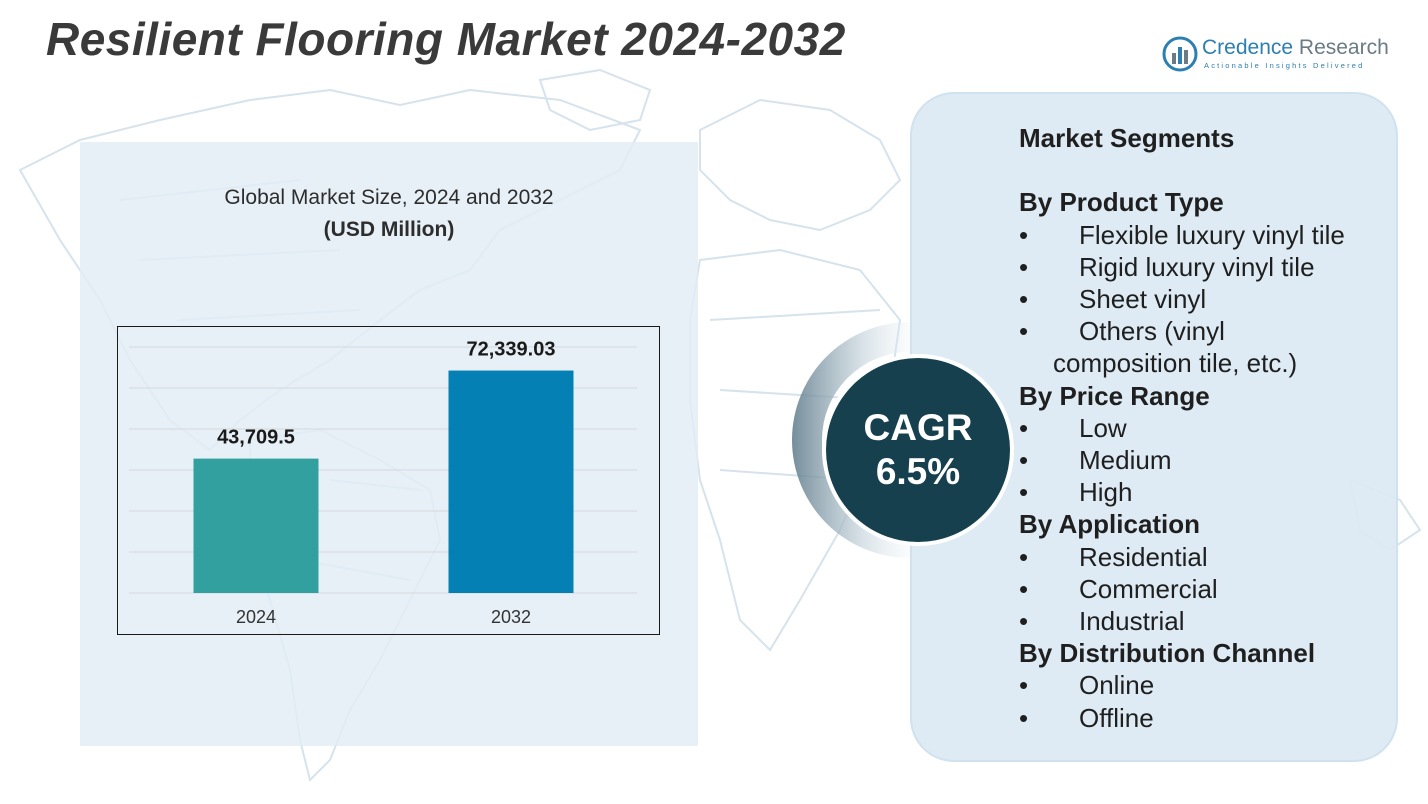  What do you see at coordinates (1180, 54) in the screenshot?
I see `bar-chart-circle-icon` at bounding box center [1180, 54].